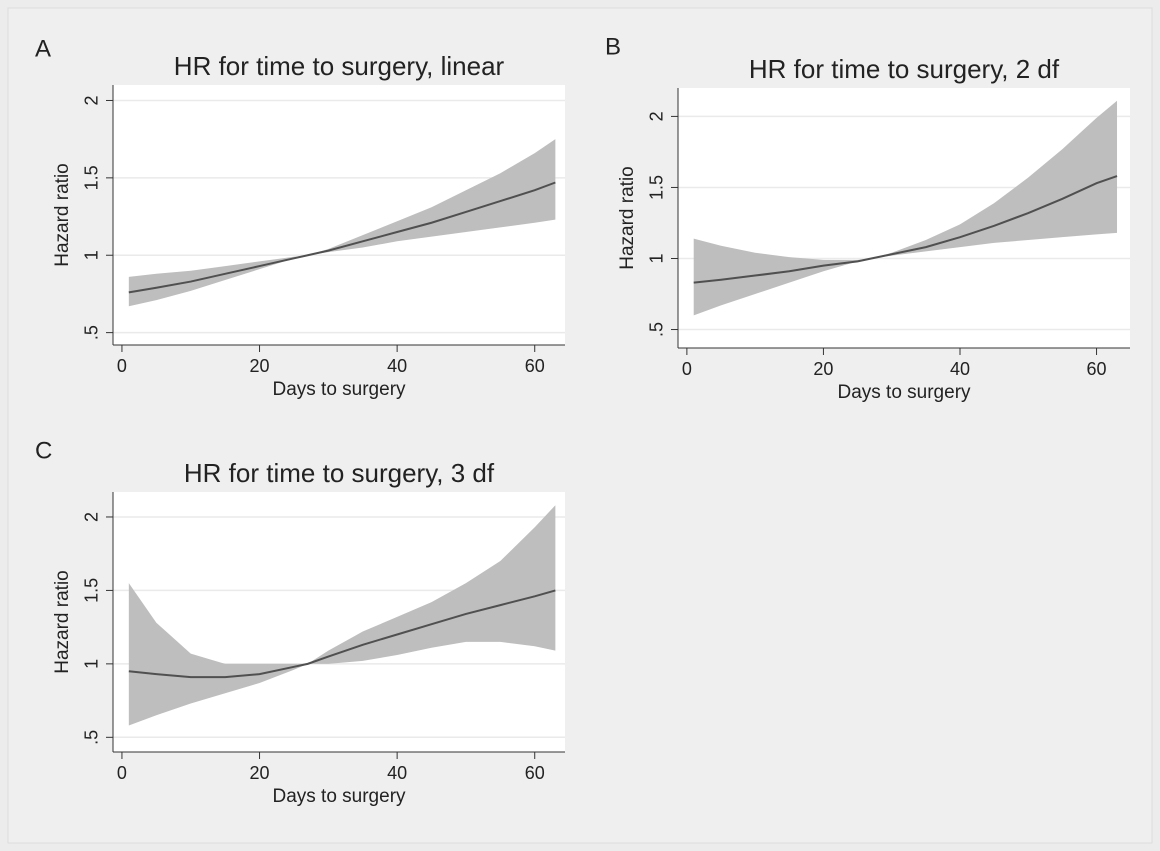 The image size is (1160, 851). I want to click on chart-title: HR for time to surgery, 2 df, so click(904, 69).